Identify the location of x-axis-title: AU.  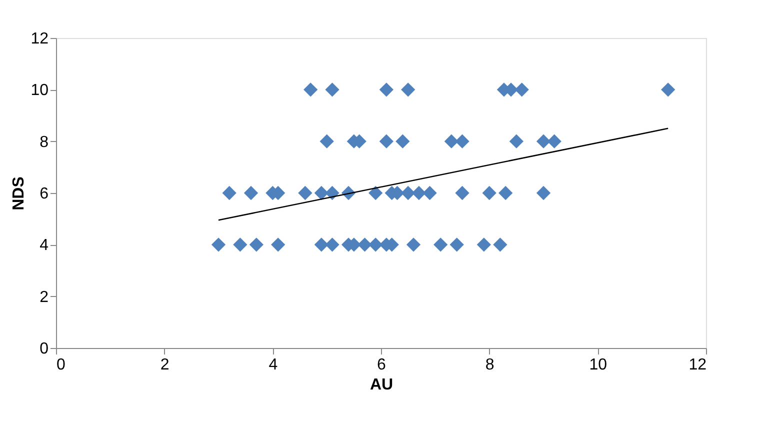
(382, 385).